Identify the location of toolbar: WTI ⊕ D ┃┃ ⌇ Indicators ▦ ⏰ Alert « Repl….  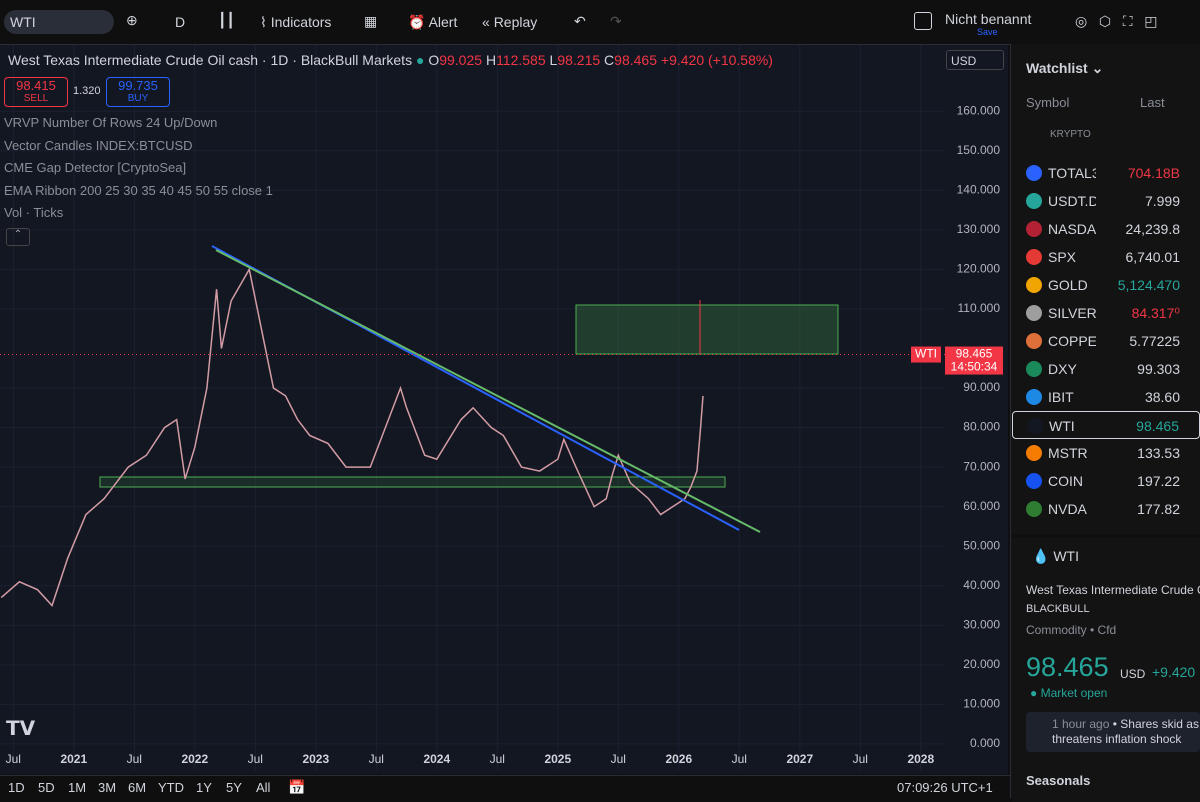
(600, 22).